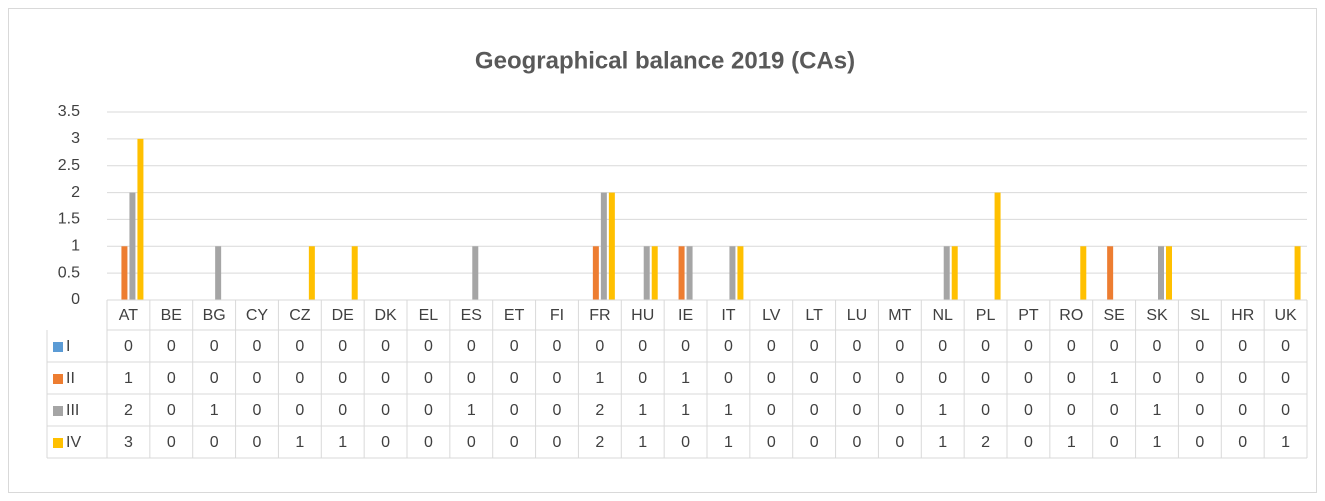 This screenshot has height=501, width=1325. I want to click on x-tick-label: LT, so click(814, 315).